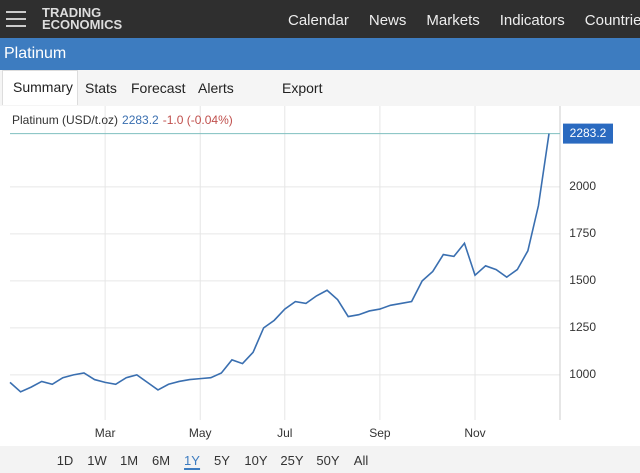 The height and width of the screenshot is (473, 640). Describe the element at coordinates (65, 460) in the screenshot. I see `range-button: 1D` at that location.